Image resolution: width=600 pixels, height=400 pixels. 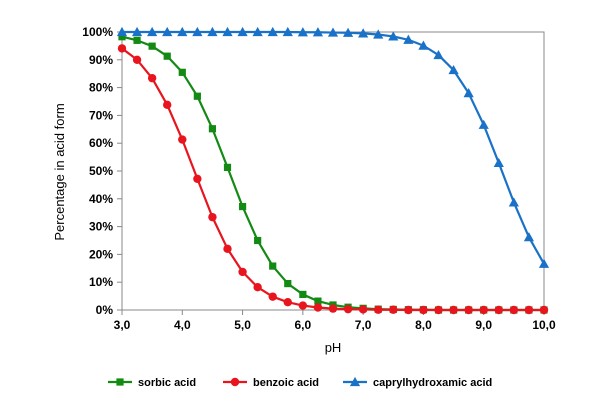 I want to click on legend-label: sorbic acid, so click(x=167, y=383).